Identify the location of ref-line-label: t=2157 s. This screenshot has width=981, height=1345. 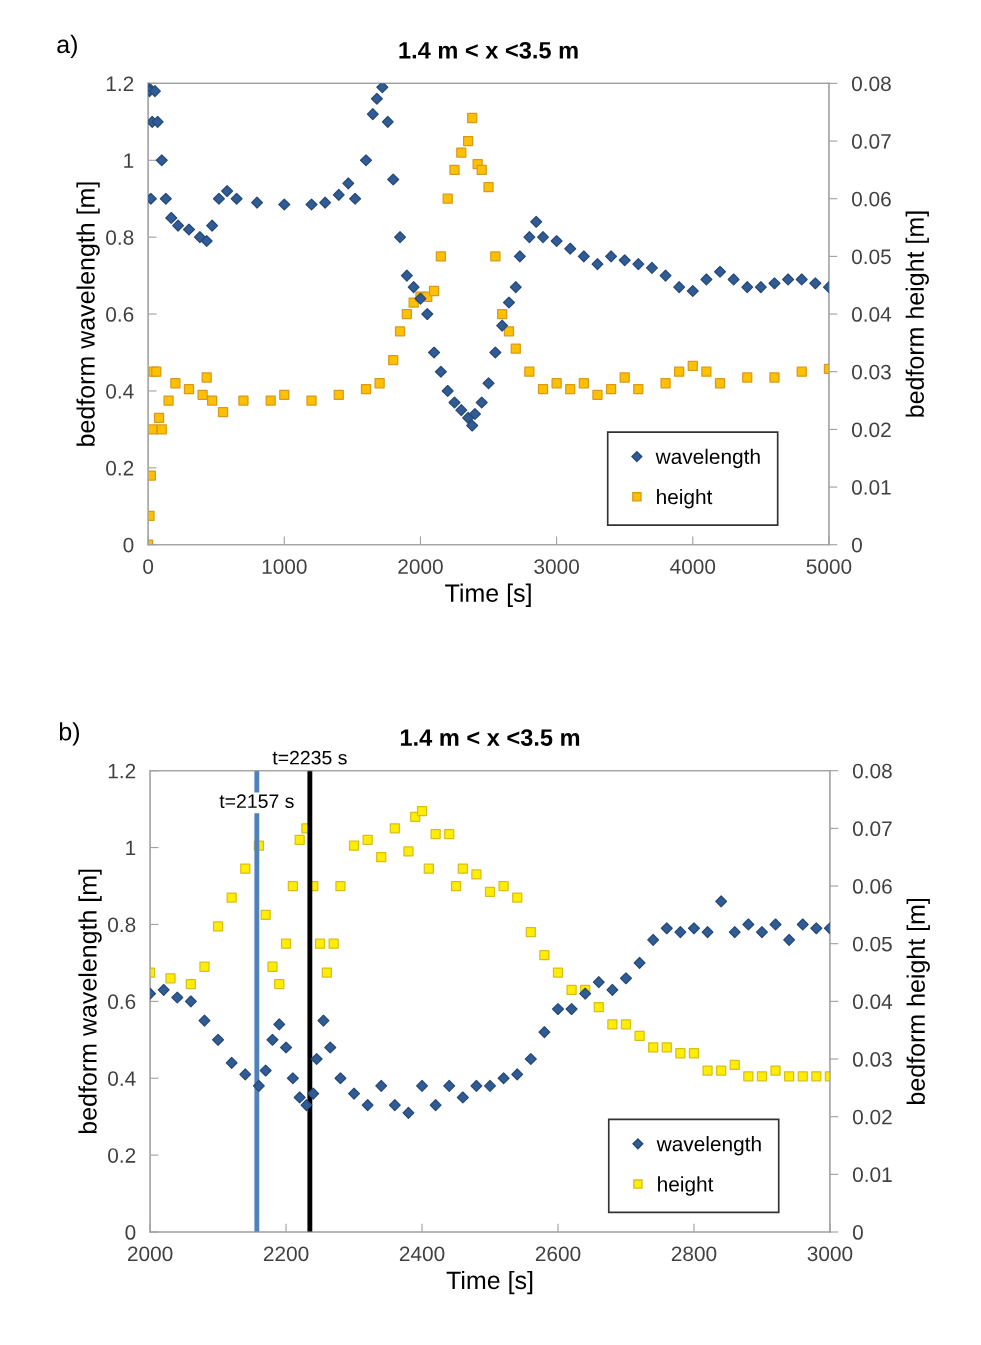
(256, 801).